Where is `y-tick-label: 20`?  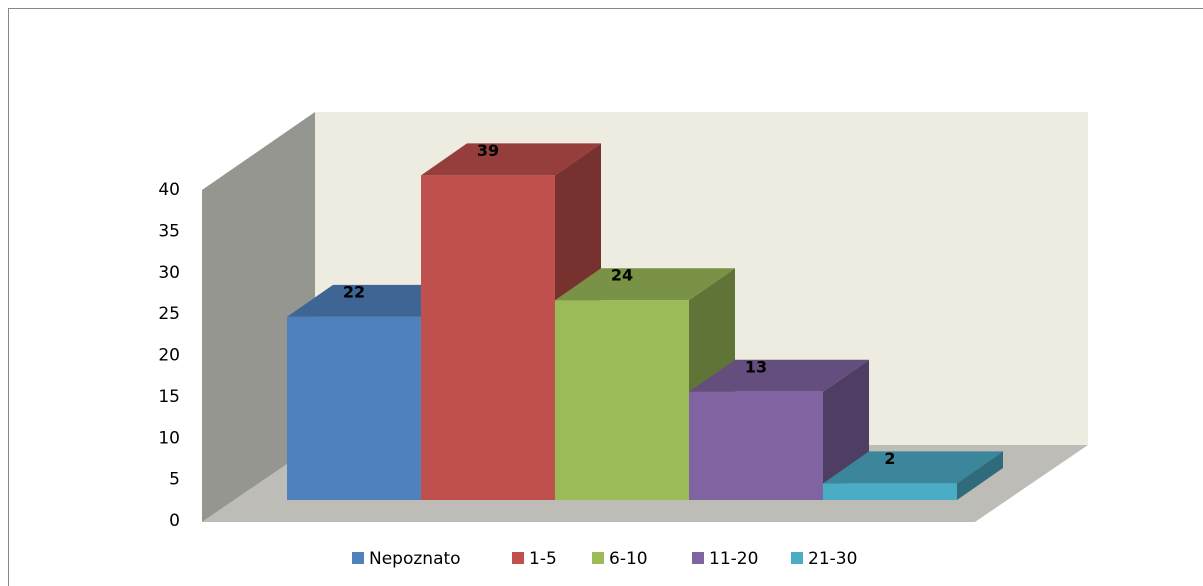 y-tick-label: 20 is located at coordinates (169, 356).